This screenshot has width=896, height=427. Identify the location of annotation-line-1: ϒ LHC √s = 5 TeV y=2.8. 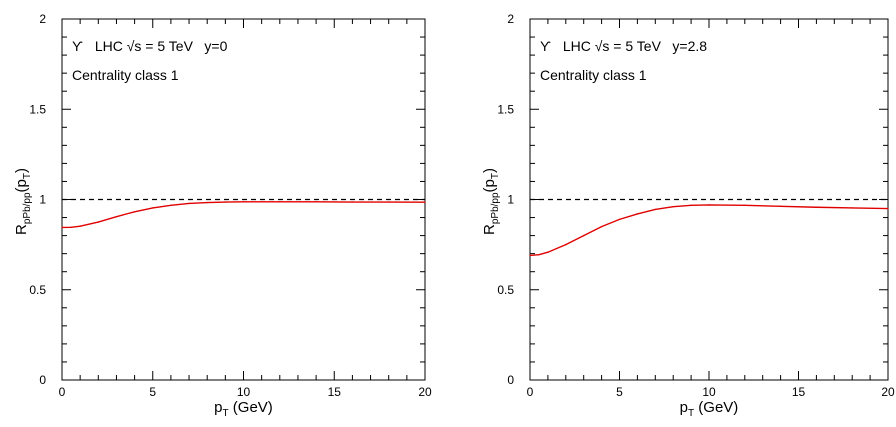
(623, 46).